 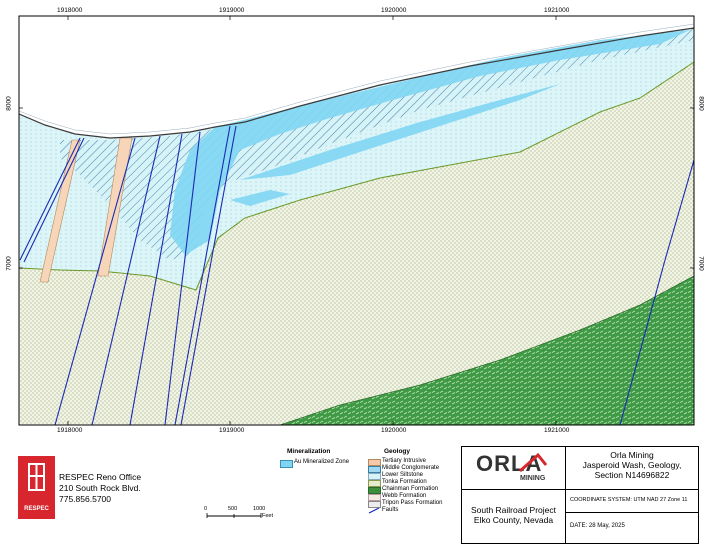 I want to click on office-phone: 775.856.5700, so click(x=85, y=499).